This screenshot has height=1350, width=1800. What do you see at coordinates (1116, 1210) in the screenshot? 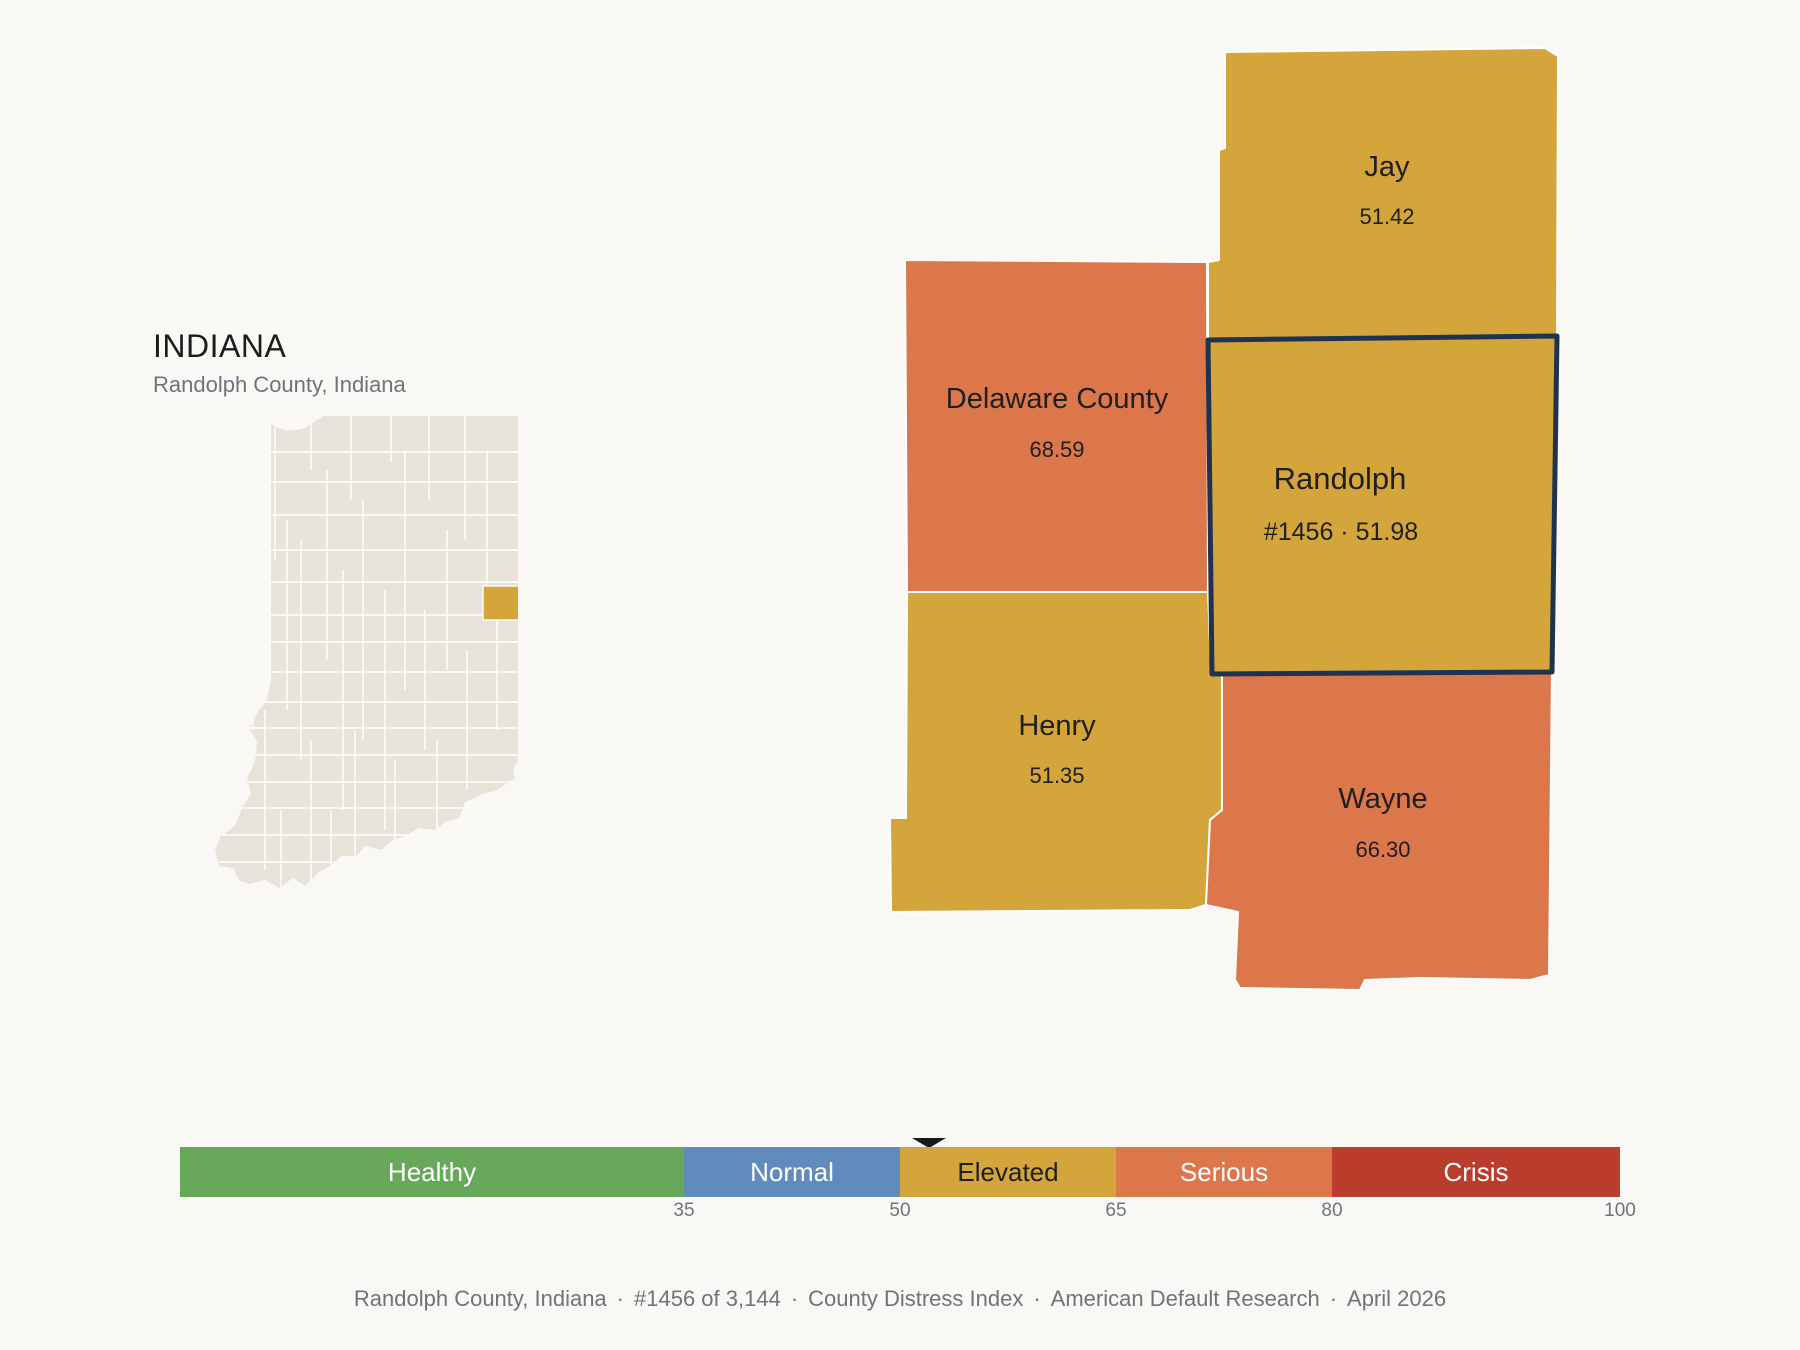
I see `legend-tick: 65` at bounding box center [1116, 1210].